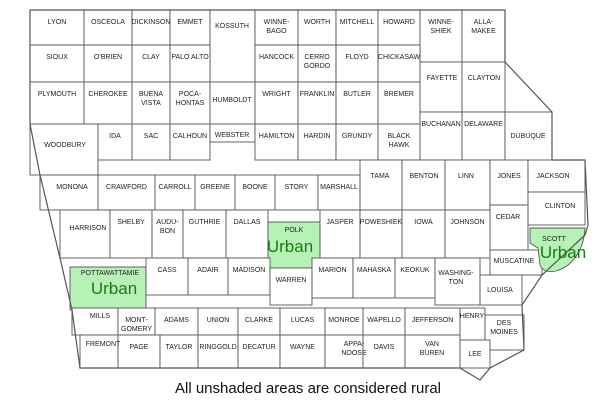  What do you see at coordinates (276, 142) in the screenshot?
I see `county-hamilton` at bounding box center [276, 142].